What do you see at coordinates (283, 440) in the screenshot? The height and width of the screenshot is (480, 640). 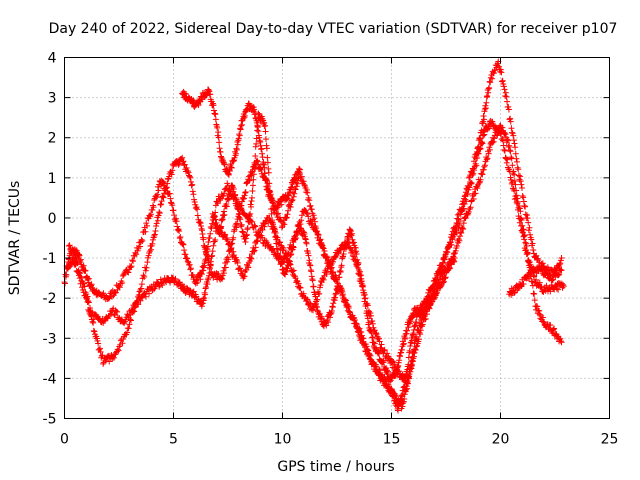 I see `x-tick-label: 10` at bounding box center [283, 440].